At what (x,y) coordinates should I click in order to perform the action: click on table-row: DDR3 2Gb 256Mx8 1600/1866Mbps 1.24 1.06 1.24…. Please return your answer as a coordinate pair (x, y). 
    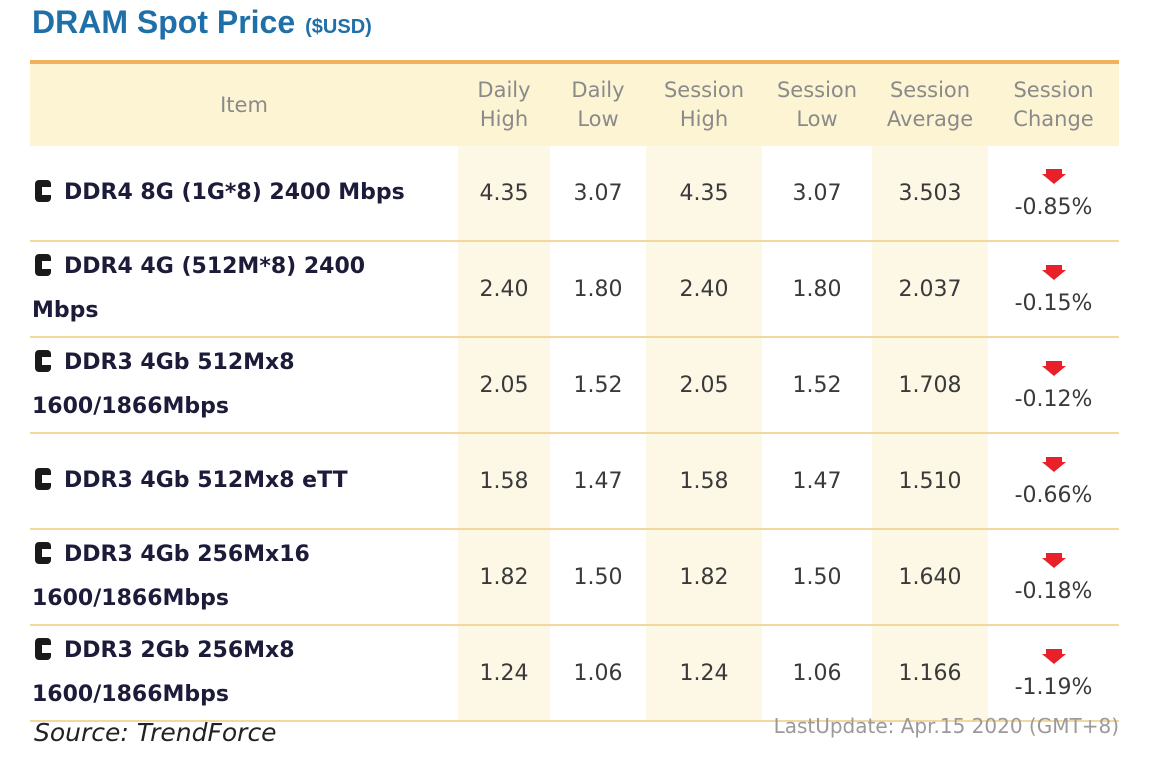
    Looking at the image, I should click on (574, 674).